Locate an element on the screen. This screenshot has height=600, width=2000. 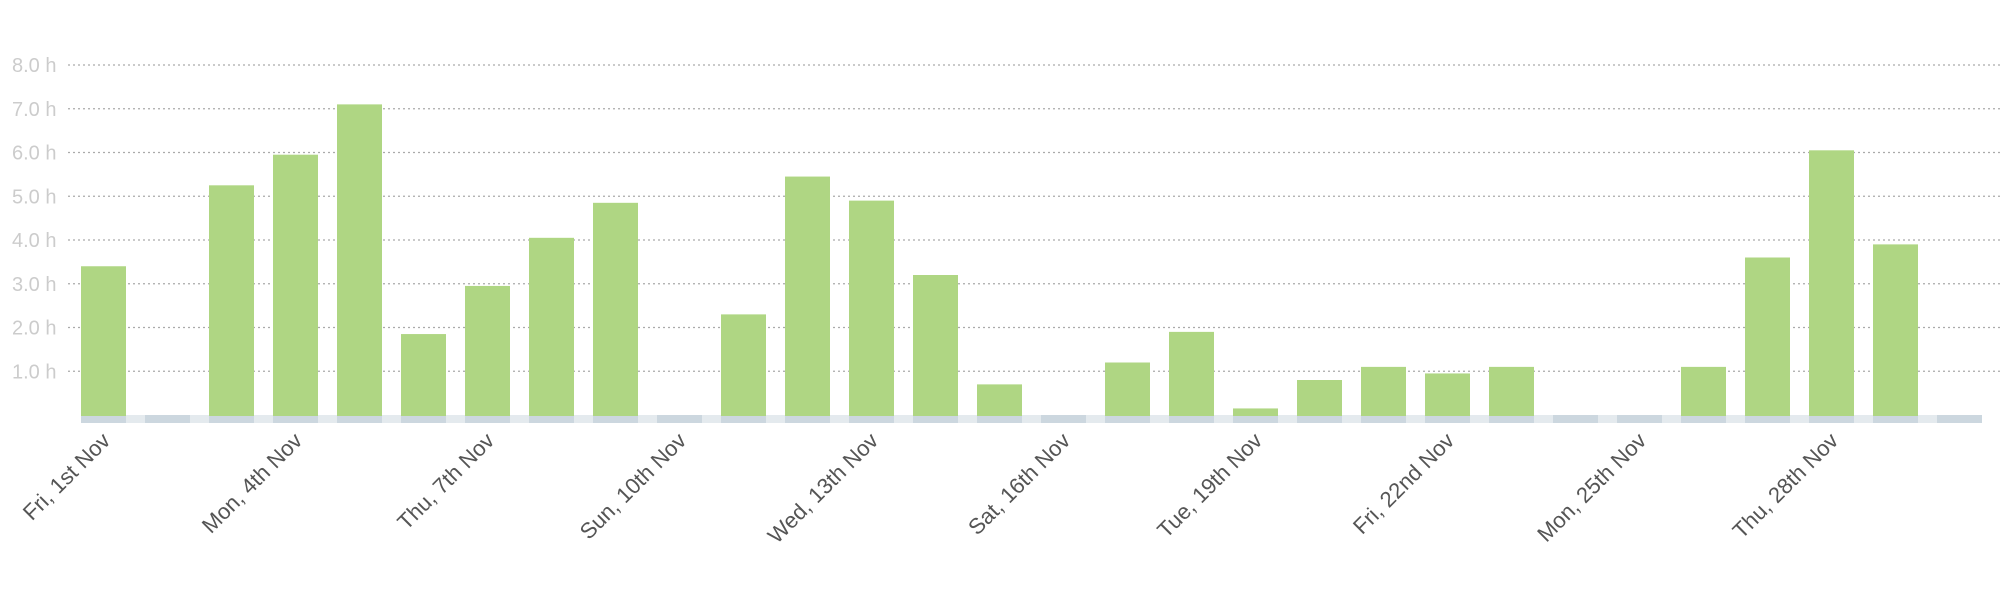
x-tick-label: Mon, 4th Nov is located at coordinates (252, 483).